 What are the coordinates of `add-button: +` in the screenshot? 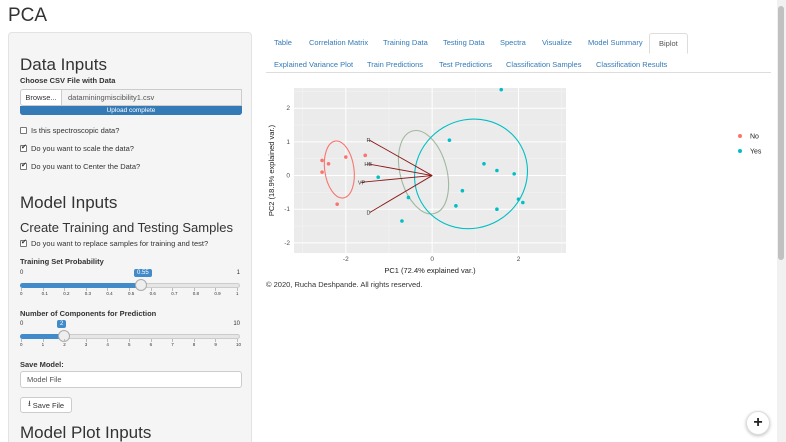 It's located at (758, 423).